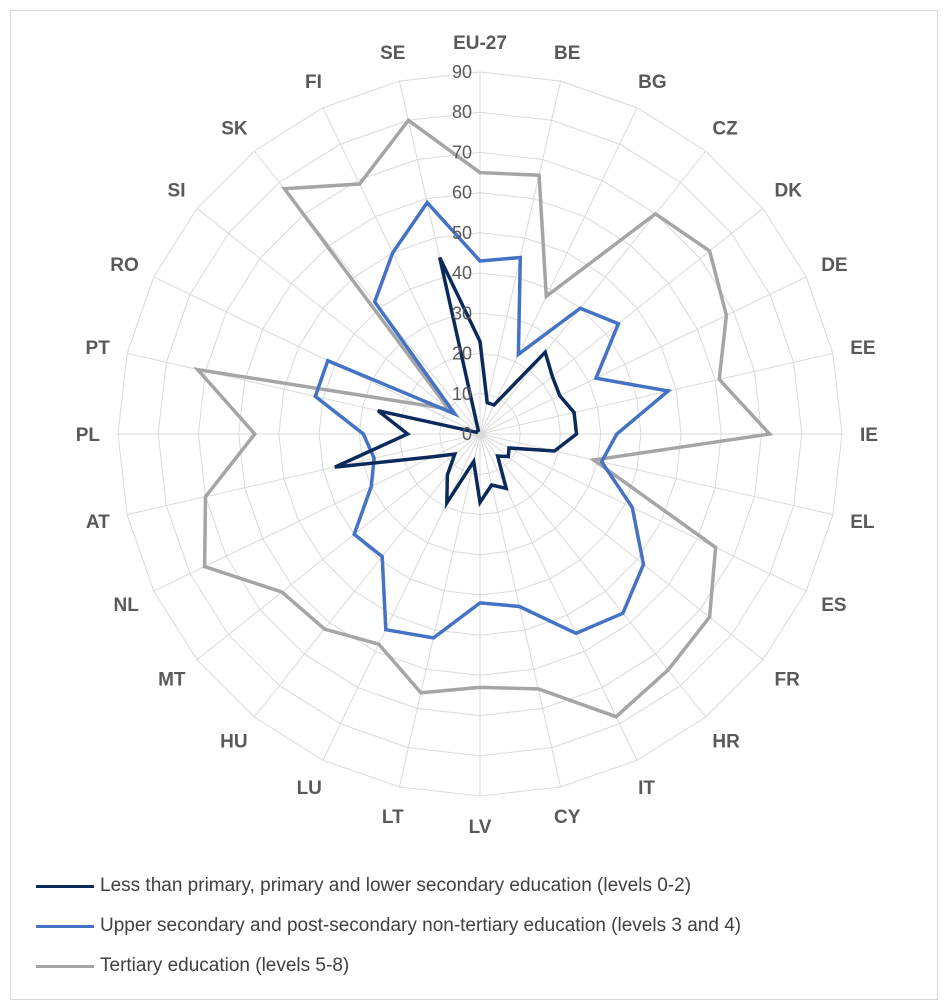 The width and height of the screenshot is (948, 1004). Describe the element at coordinates (392, 53) in the screenshot. I see `category-label: SE` at that location.